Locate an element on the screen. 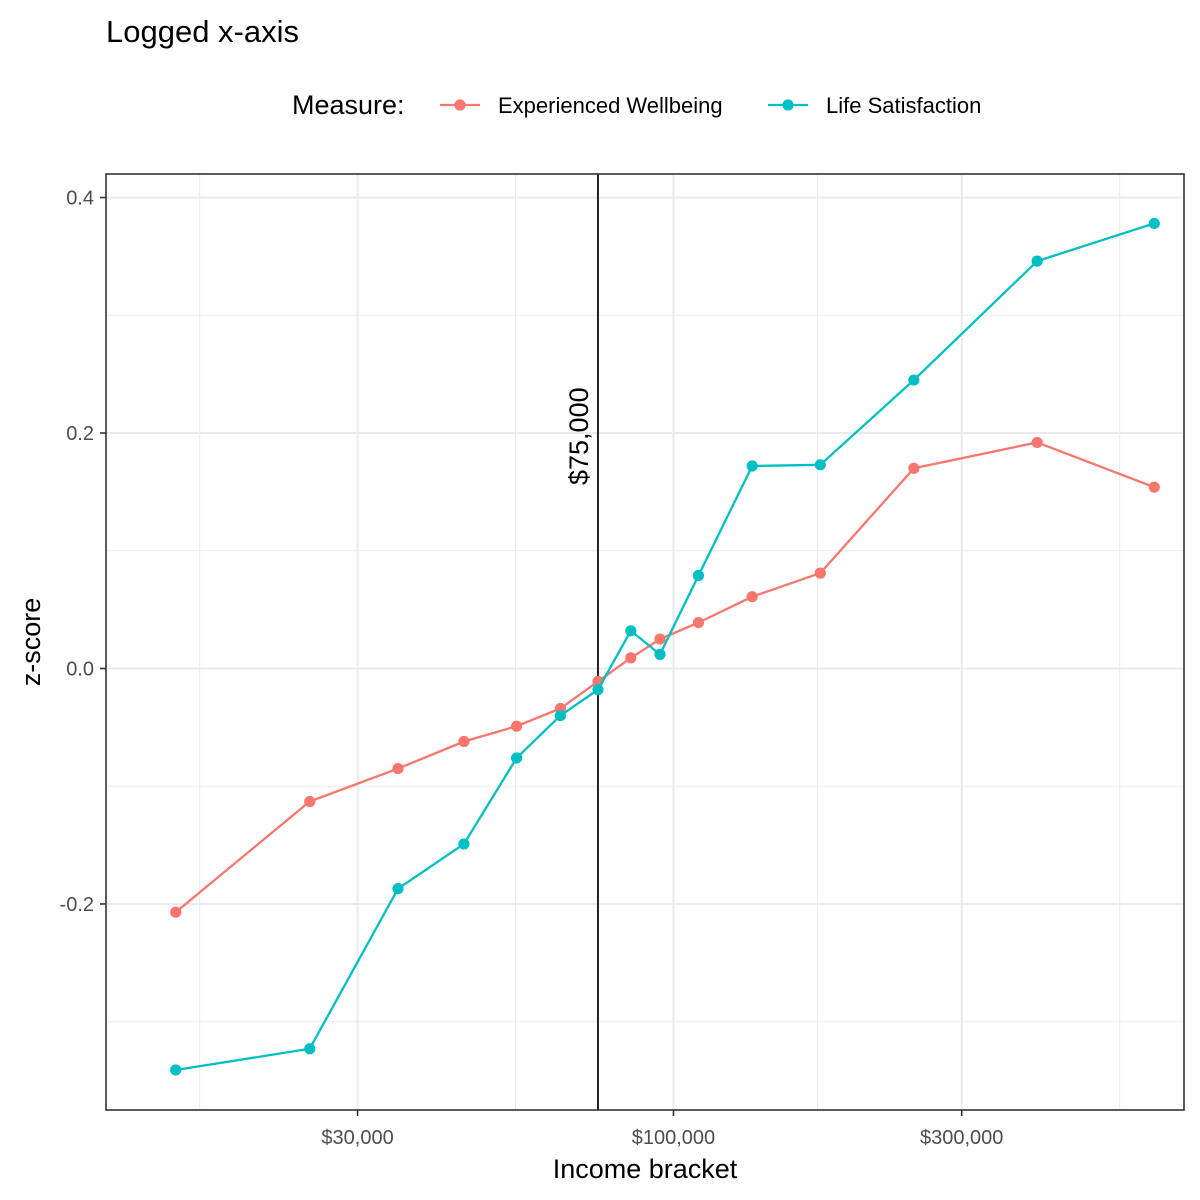 The image size is (1200, 1200). legend-label: Experienced Wellbeing is located at coordinates (610, 105).